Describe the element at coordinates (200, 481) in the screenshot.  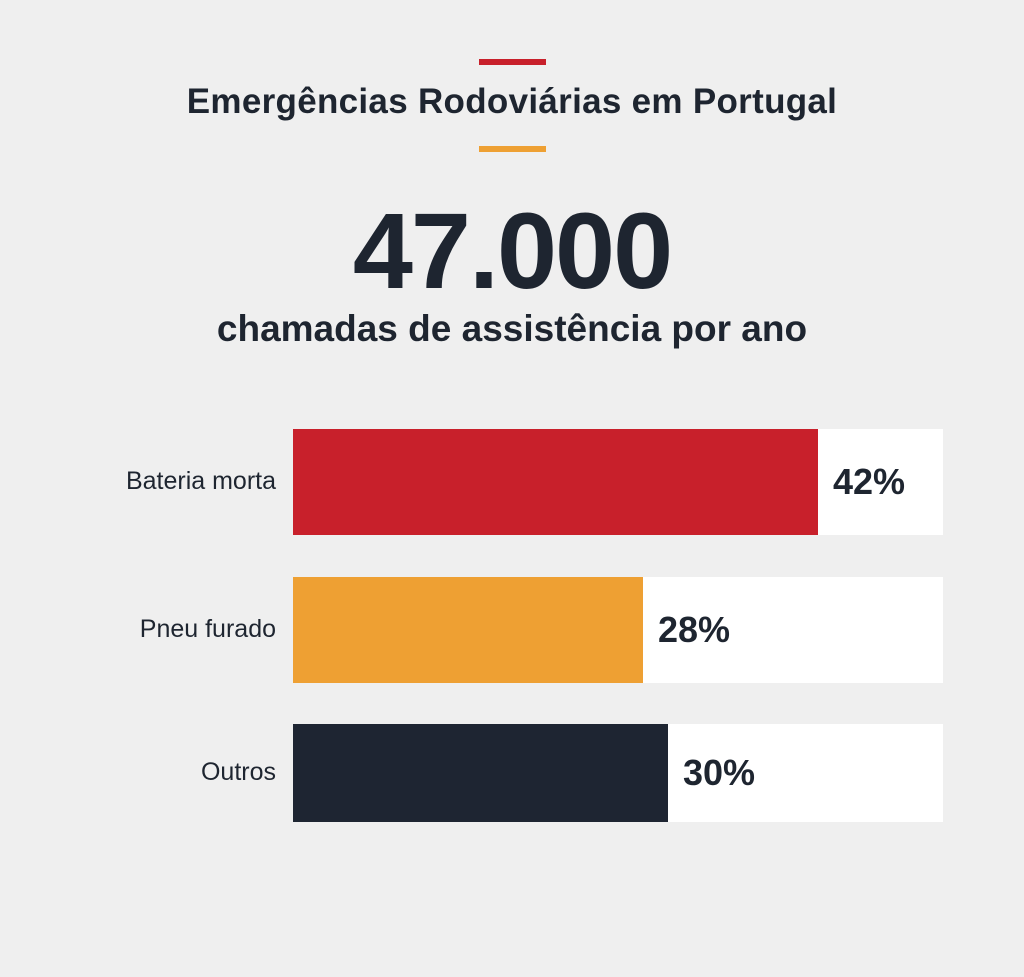
I see `category-label: Bateria morta` at that location.